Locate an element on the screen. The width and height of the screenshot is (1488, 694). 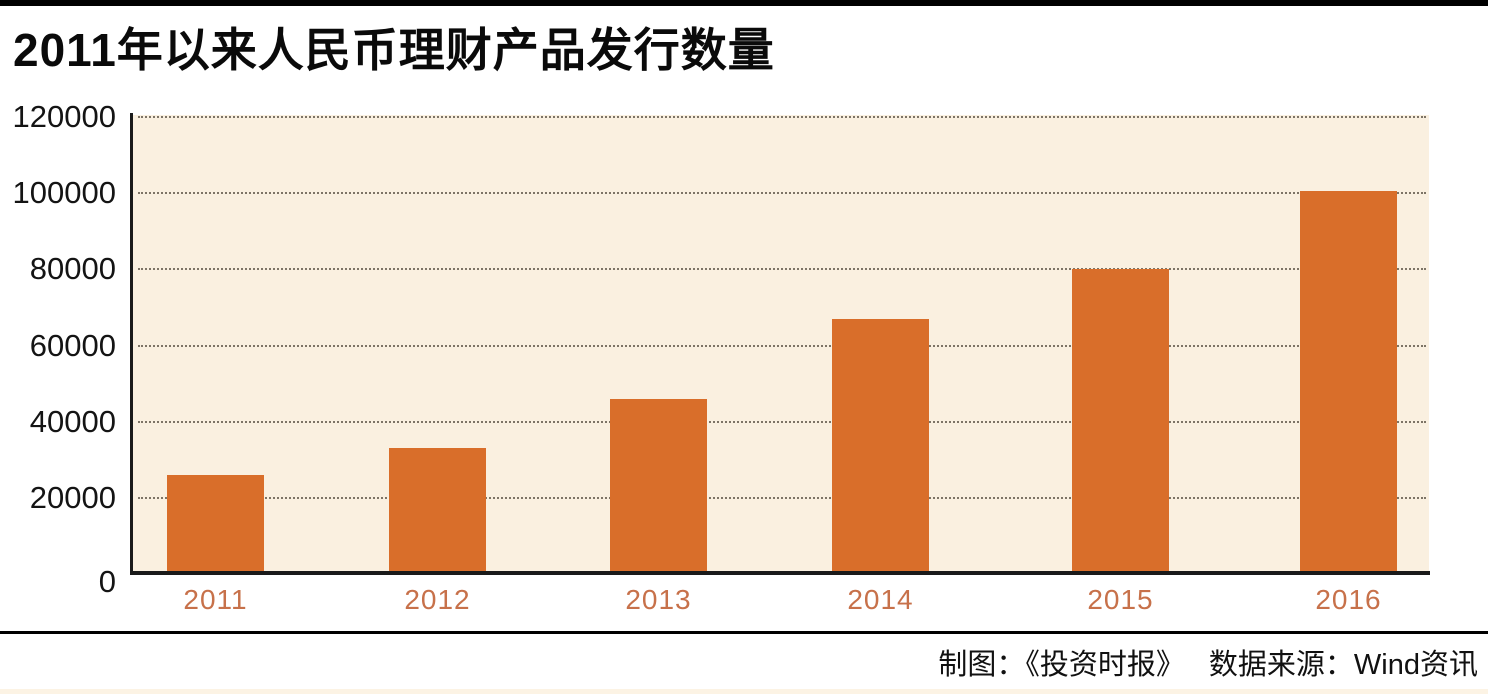
bar-2013 is located at coordinates (658, 486).